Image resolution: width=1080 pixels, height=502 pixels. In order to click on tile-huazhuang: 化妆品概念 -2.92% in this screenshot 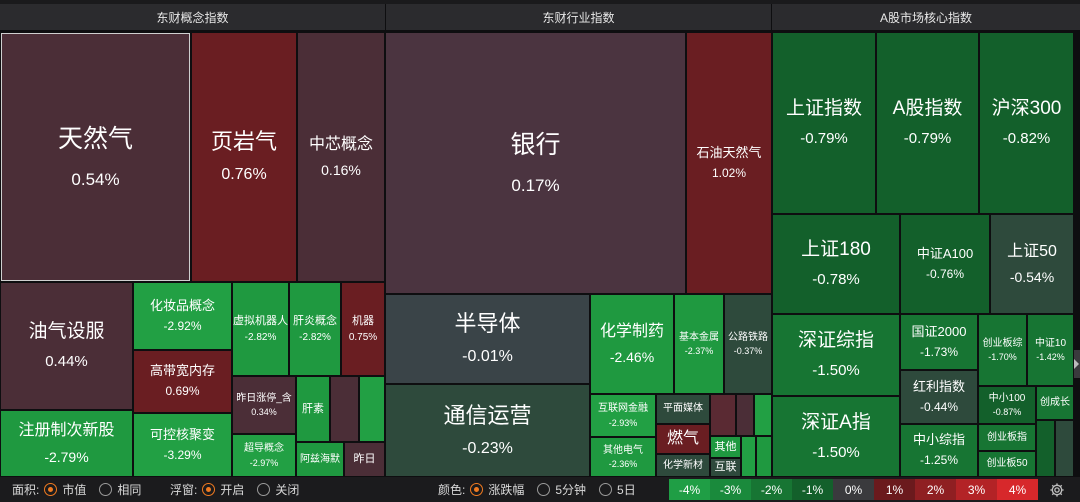, I will do `click(182, 316)`.